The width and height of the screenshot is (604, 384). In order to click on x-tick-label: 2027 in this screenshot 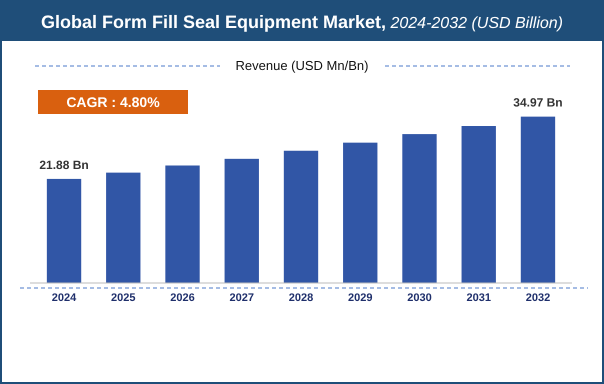, I will do `click(242, 298)`.